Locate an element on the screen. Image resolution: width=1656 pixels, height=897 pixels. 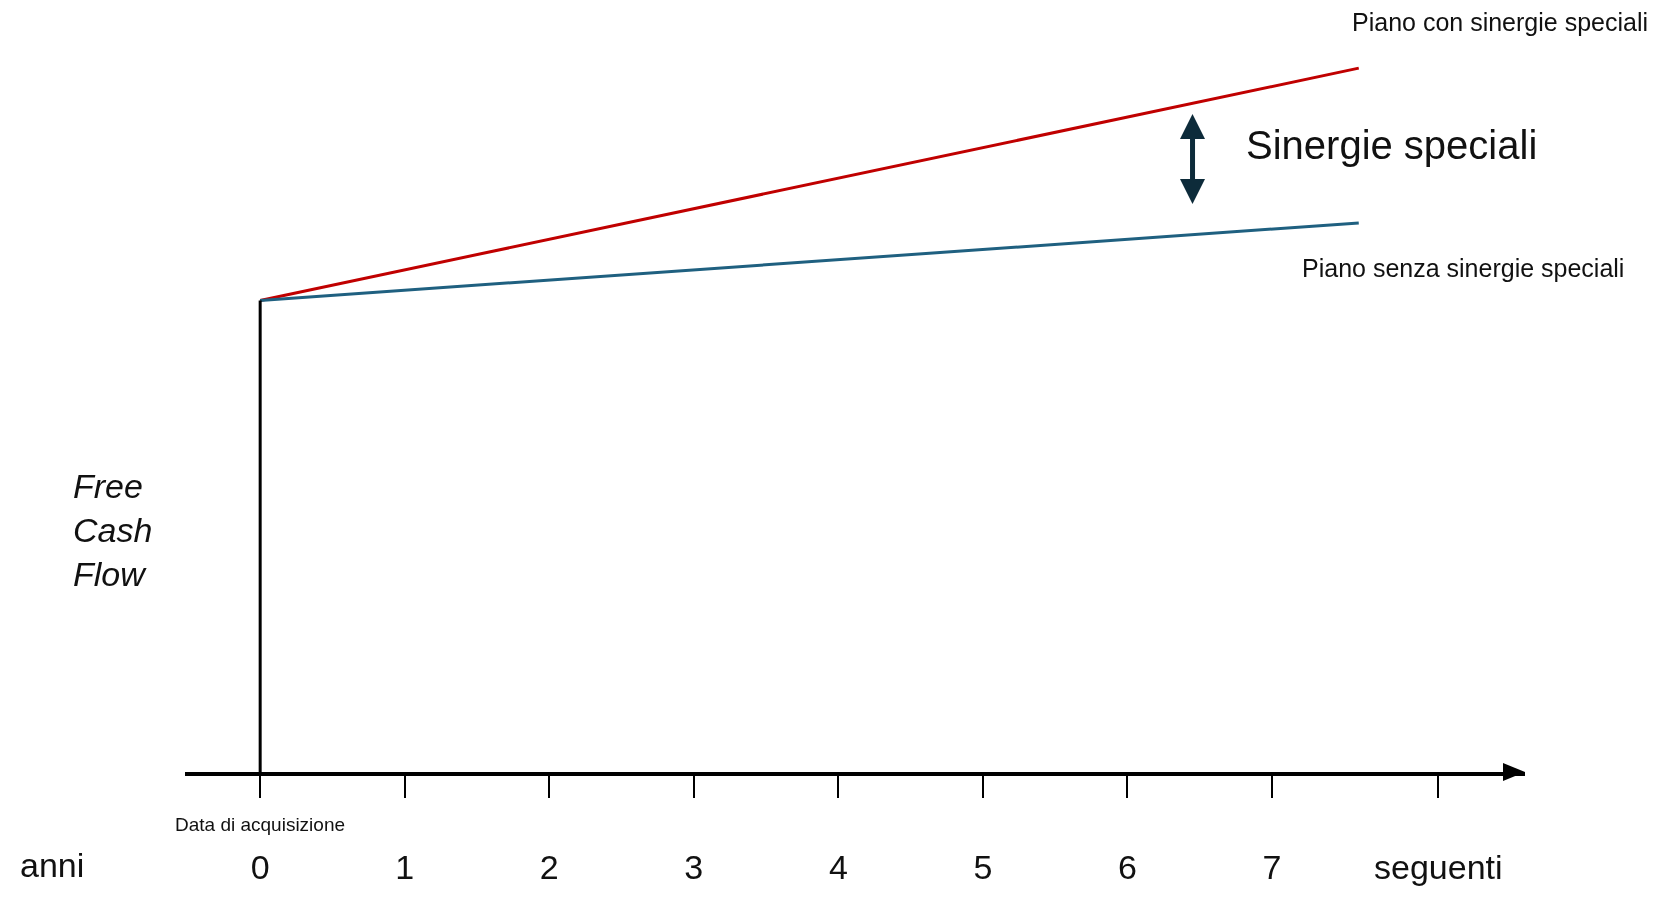
x-tick-label: 1 is located at coordinates (405, 866).